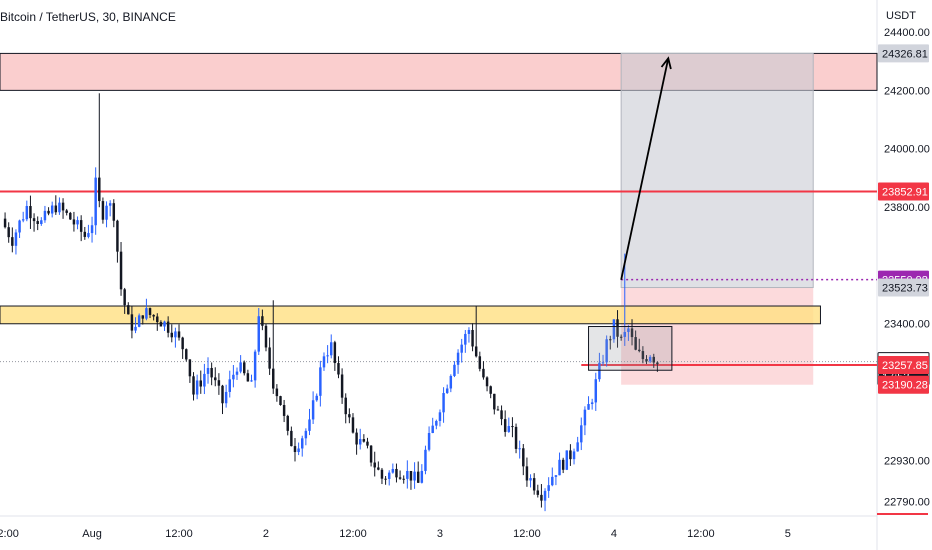  Describe the element at coordinates (907, 91) in the screenshot. I see `y-tick-label: 24200.00` at that location.